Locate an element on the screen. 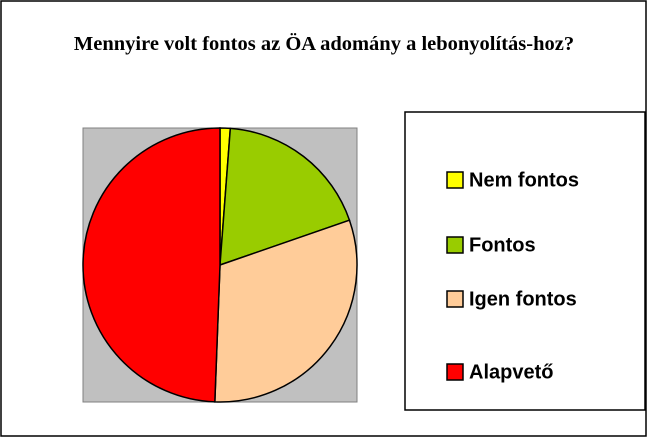 The image size is (648, 438). legend-label: Alapvető is located at coordinates (511, 372).